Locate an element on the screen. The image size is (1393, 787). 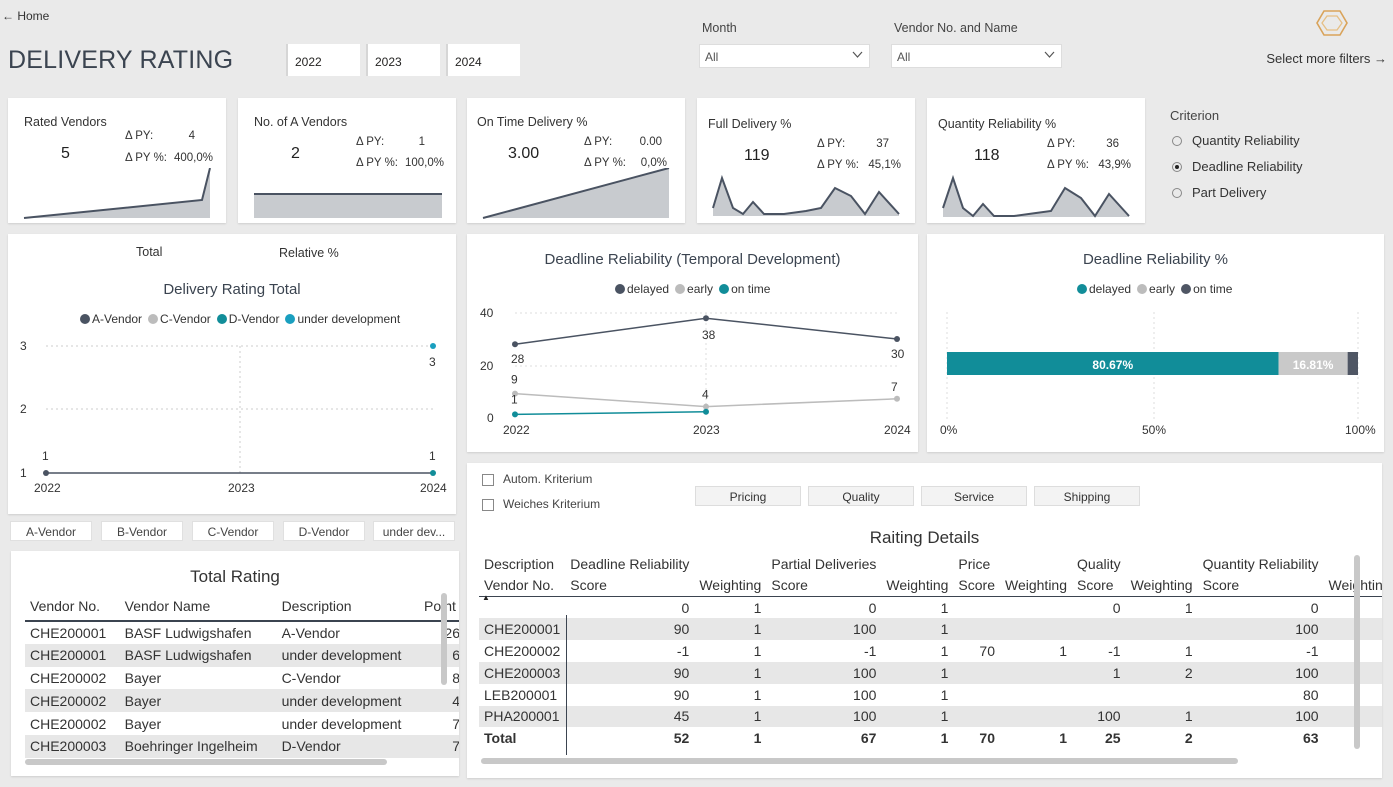
column-header: Vendor Name is located at coordinates (167, 605).